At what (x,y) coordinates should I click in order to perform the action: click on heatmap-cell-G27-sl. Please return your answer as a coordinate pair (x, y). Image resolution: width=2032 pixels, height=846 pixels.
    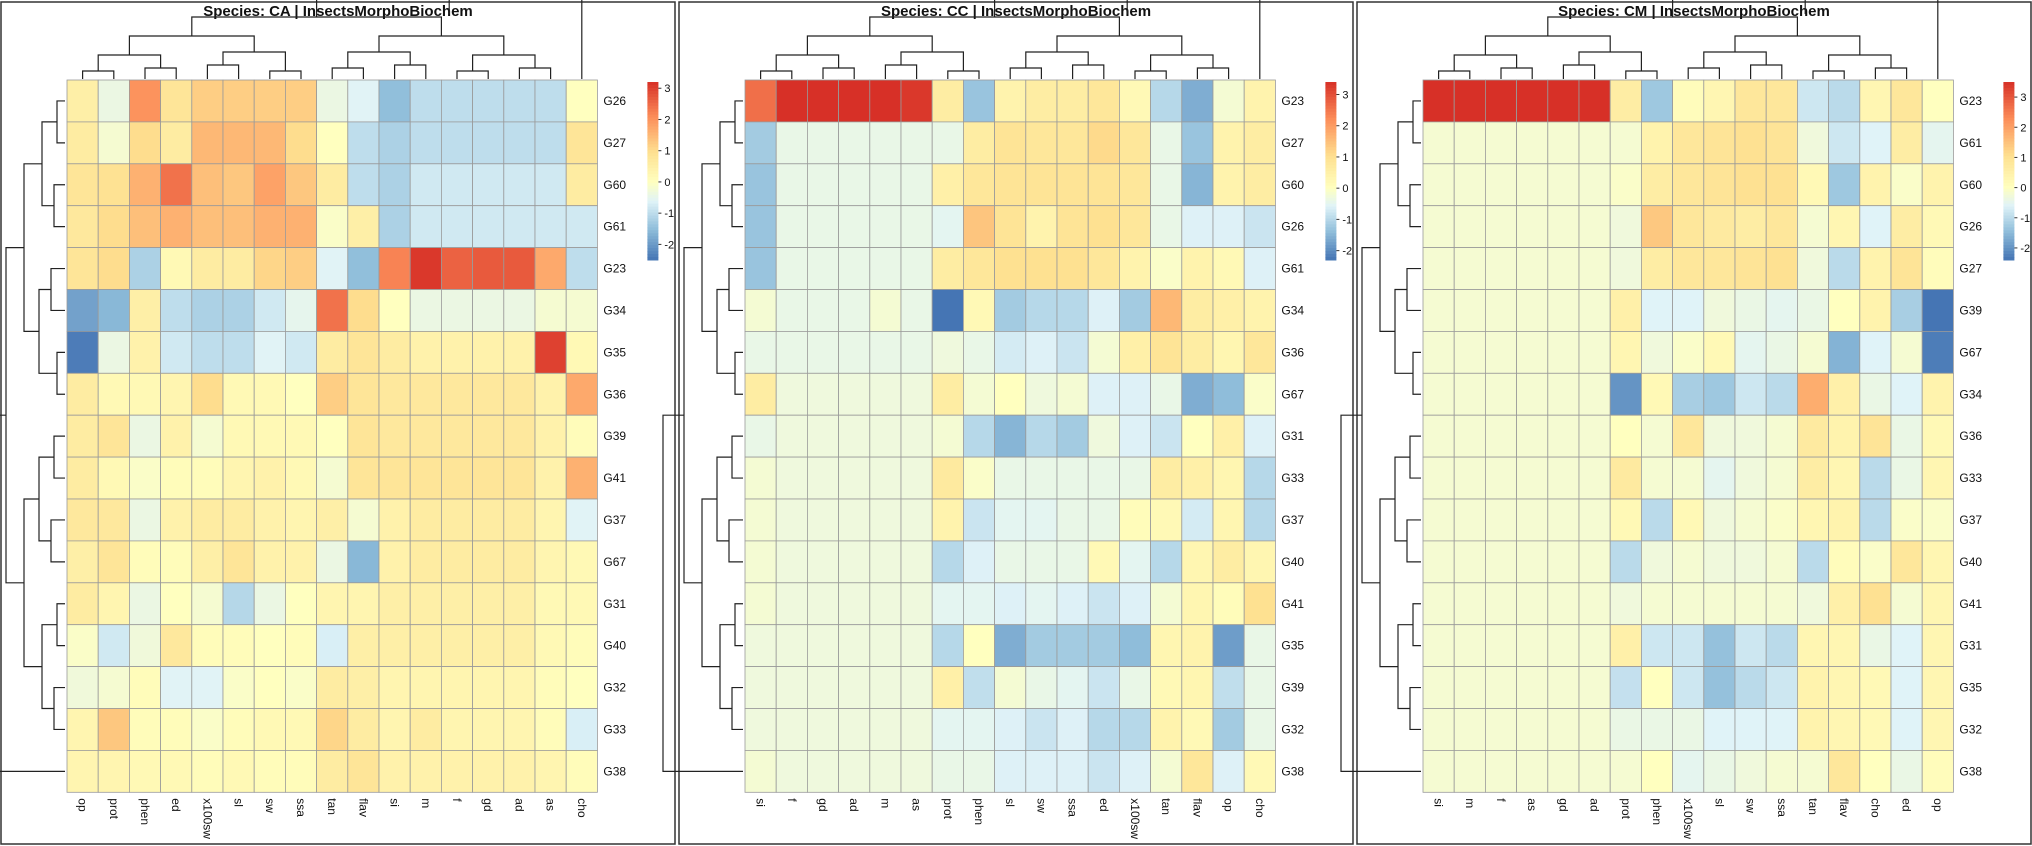
    Looking at the image, I should click on (1719, 268).